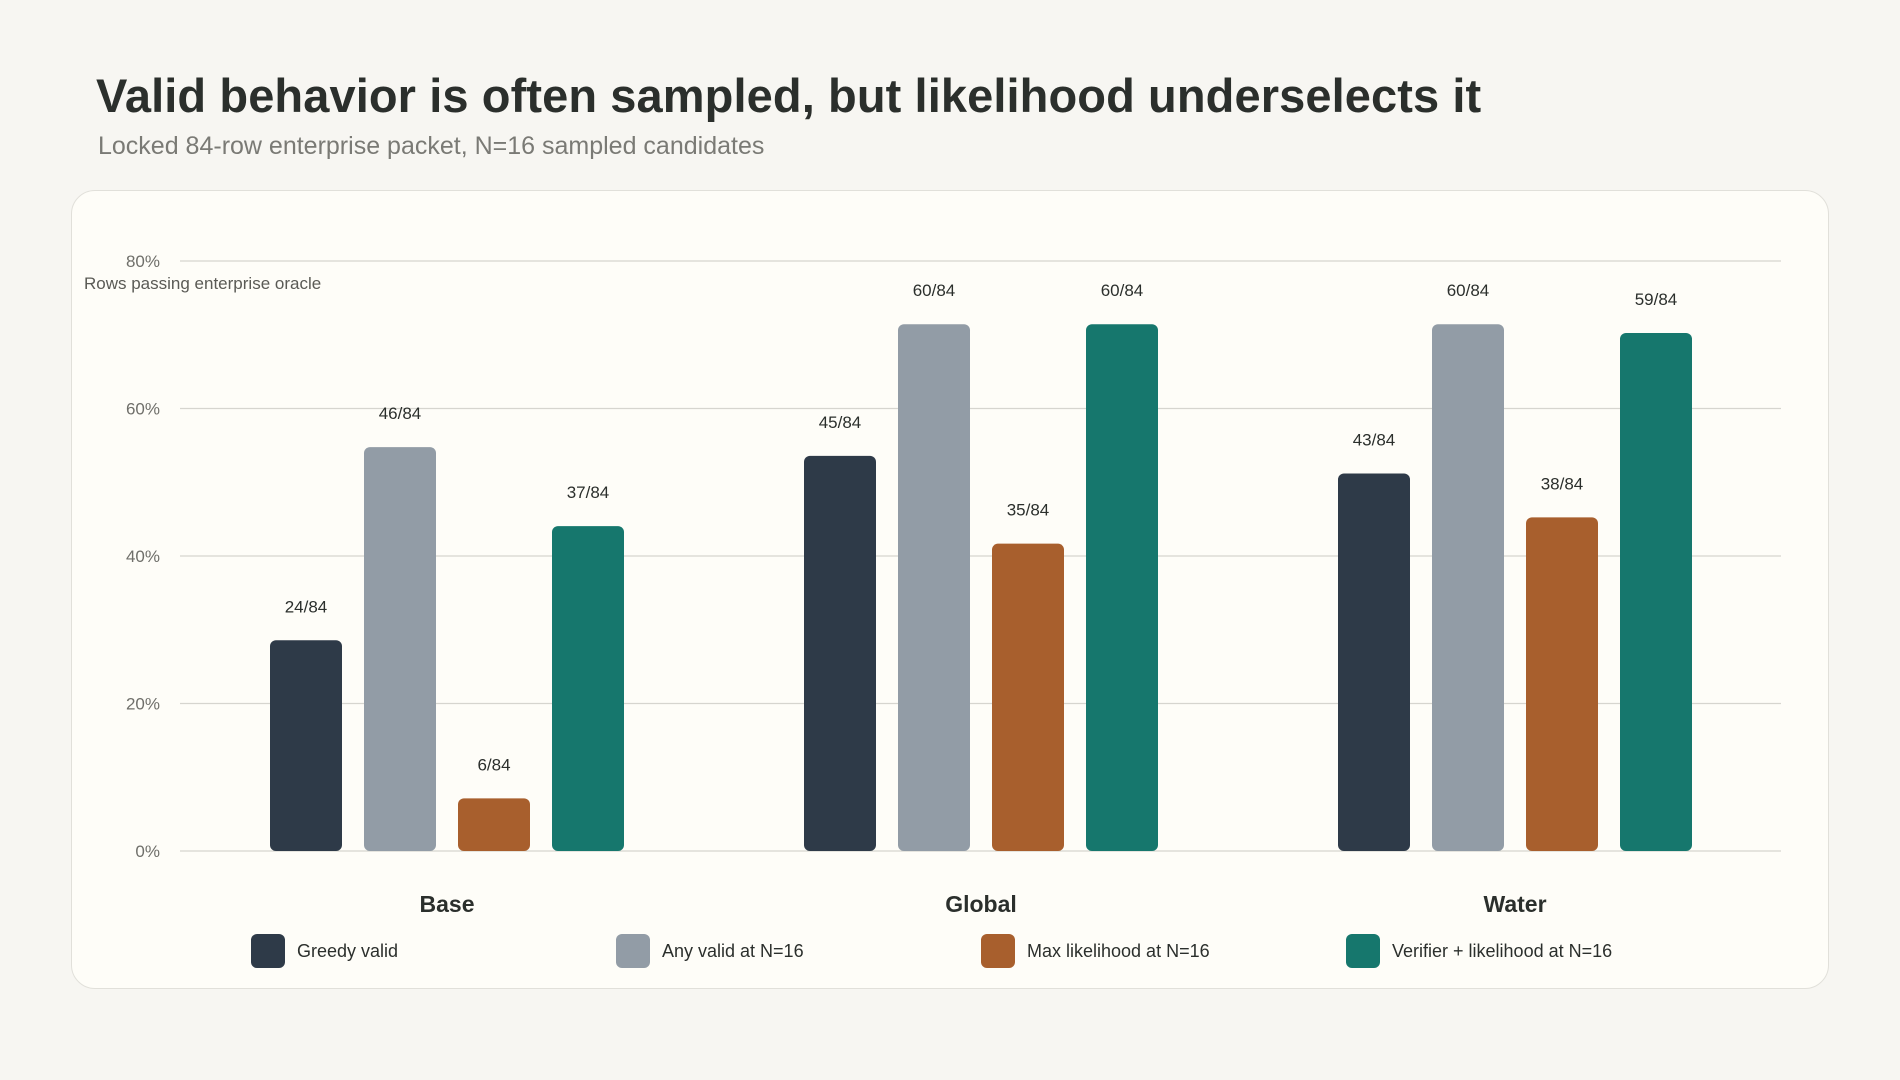  What do you see at coordinates (981, 904) in the screenshot?
I see `category-label: Global` at bounding box center [981, 904].